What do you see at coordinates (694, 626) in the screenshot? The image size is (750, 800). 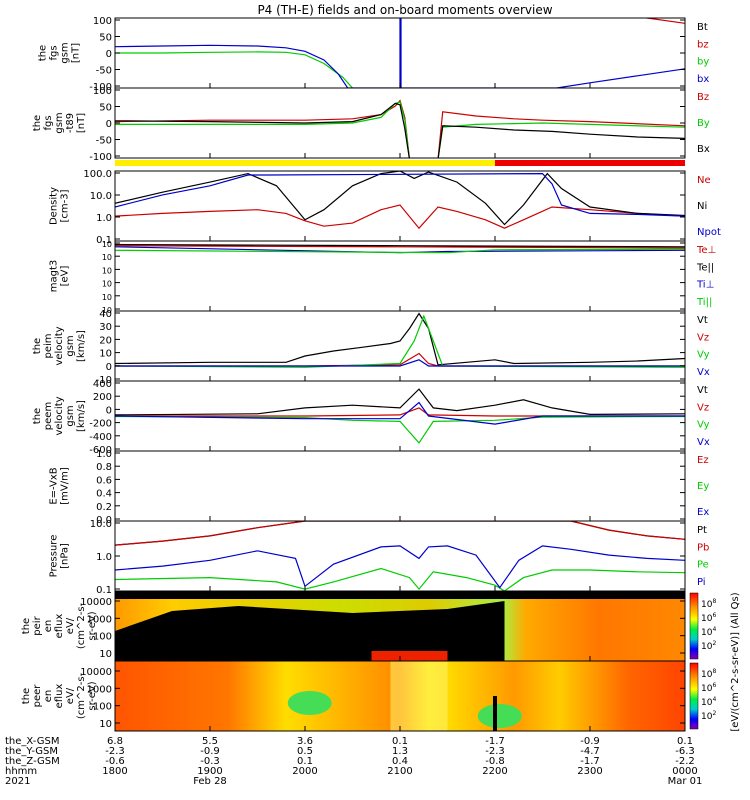 I see `colorbar-strip` at bounding box center [694, 626].